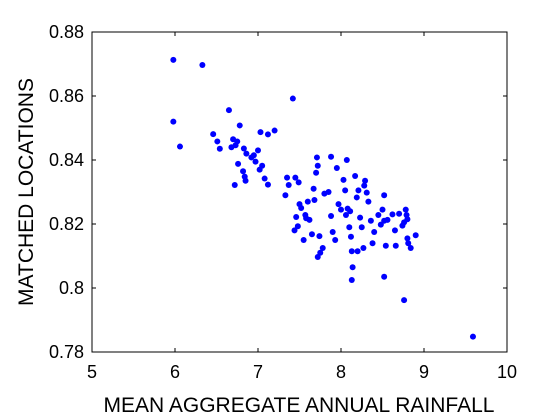  I want to click on x-tick-label: 5, so click(92, 372).